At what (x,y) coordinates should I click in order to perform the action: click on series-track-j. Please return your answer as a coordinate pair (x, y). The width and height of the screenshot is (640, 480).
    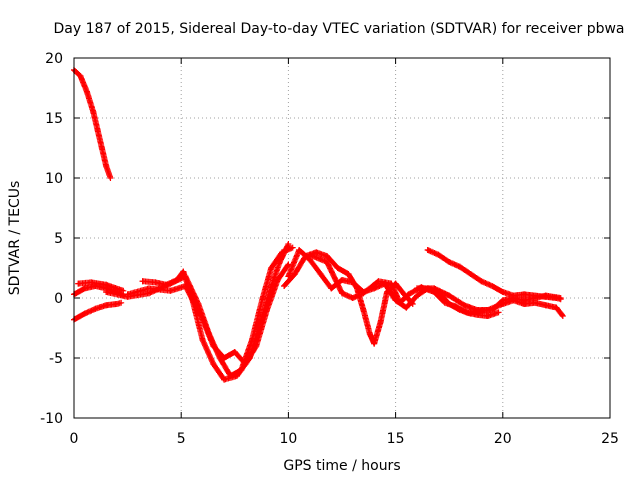
    Looking at the image, I should click on (404, 285).